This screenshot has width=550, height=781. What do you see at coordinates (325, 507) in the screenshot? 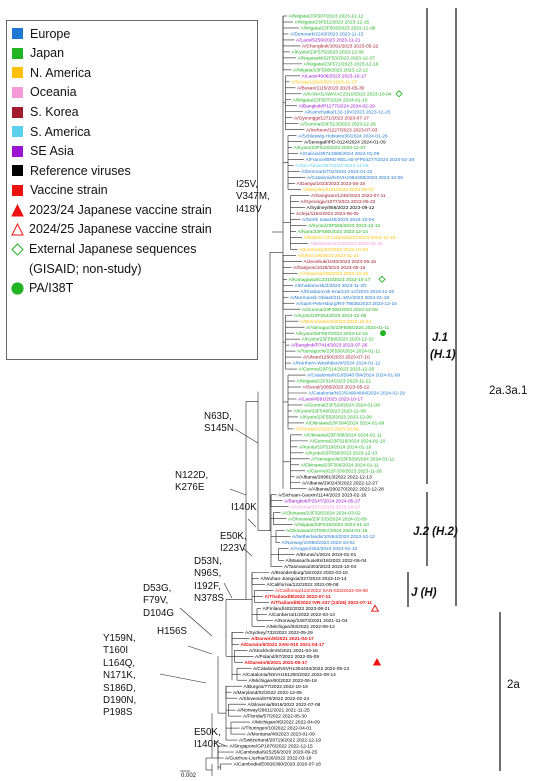
I see `tip-label: A/Victoria/2571/2023 2023-09-07` at bounding box center [325, 507].